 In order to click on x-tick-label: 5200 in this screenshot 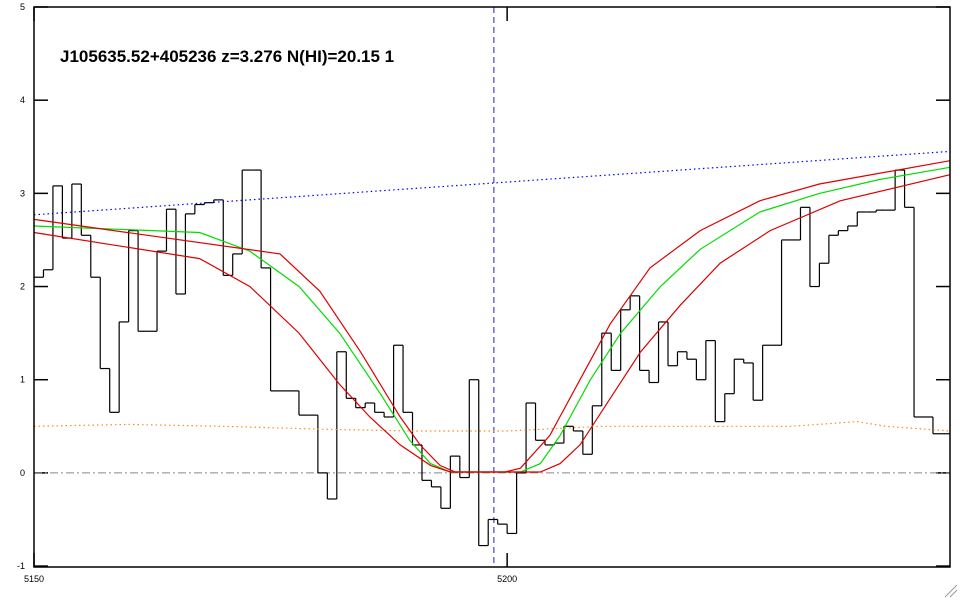, I will do `click(507, 579)`.